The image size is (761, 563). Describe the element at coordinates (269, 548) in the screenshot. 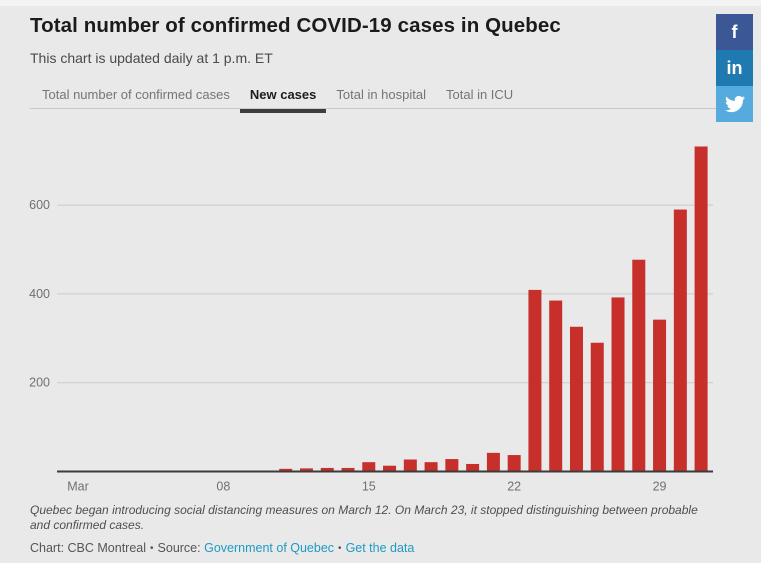

I see `source-link: Government of Quebec` at that location.